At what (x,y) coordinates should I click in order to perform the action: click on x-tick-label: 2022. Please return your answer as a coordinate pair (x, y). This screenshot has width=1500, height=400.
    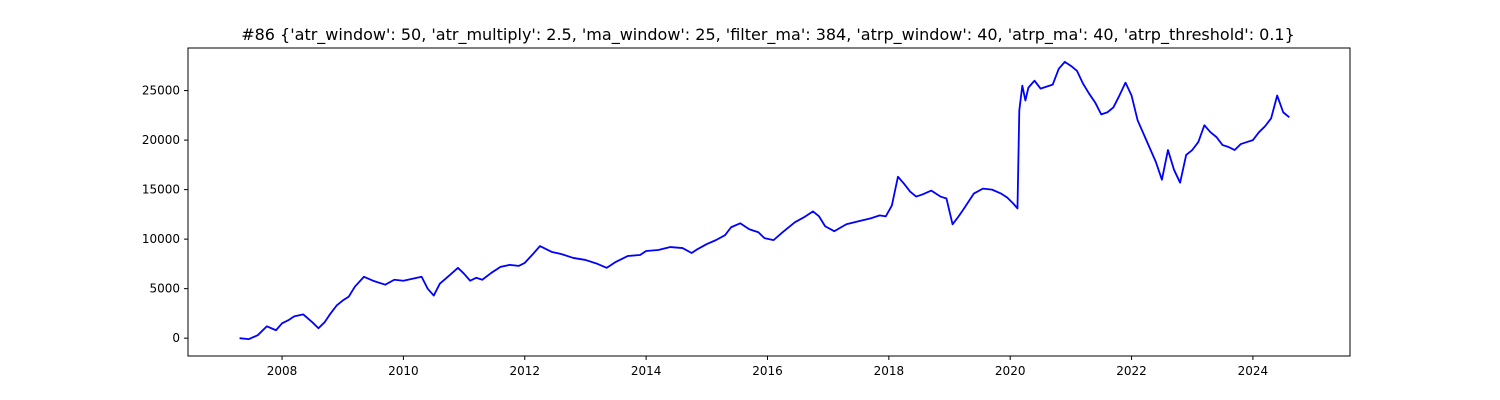
    Looking at the image, I should click on (1131, 371).